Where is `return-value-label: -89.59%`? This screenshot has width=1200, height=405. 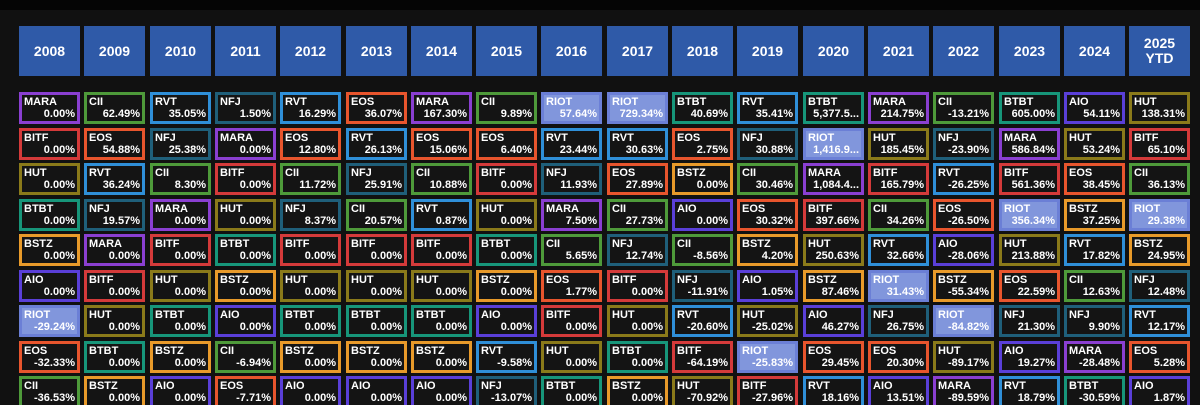
return-value-label: -89.59% is located at coordinates (968, 398).